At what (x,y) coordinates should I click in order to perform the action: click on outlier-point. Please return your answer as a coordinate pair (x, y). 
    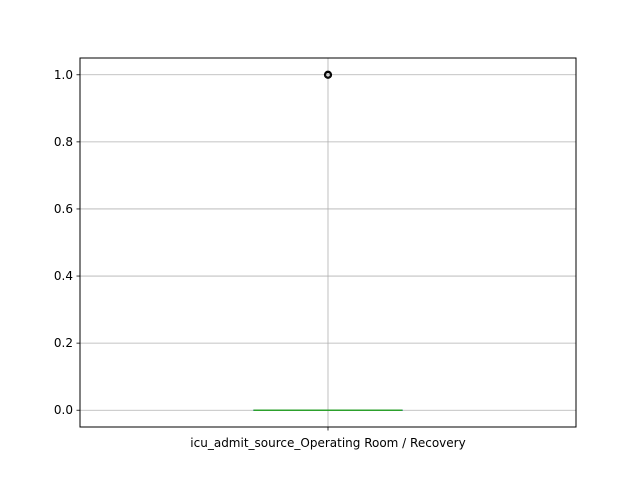
    Looking at the image, I should click on (328, 74).